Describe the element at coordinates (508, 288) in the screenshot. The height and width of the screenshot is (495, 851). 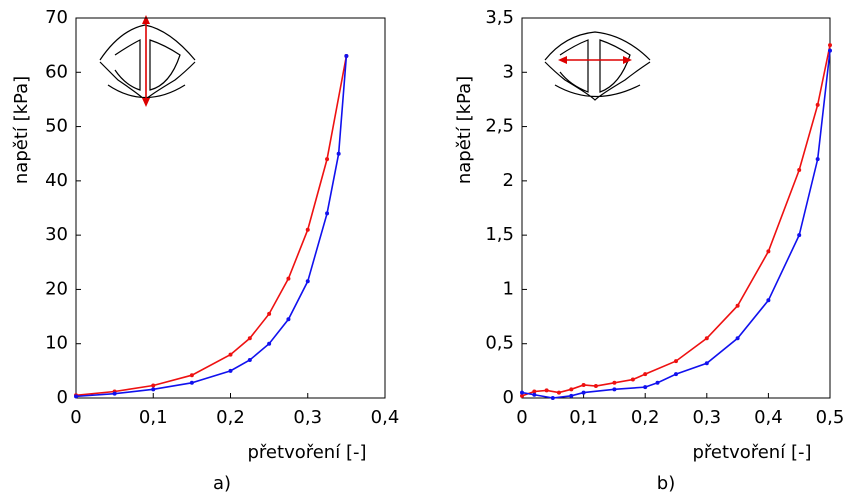
I see `y-tick-label: 1` at that location.